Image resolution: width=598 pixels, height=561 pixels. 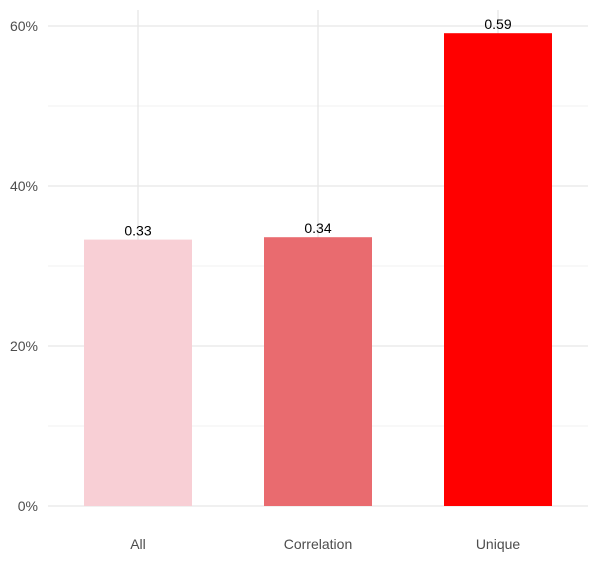 What do you see at coordinates (137, 231) in the screenshot?
I see `data-label-all: 0.33` at bounding box center [137, 231].